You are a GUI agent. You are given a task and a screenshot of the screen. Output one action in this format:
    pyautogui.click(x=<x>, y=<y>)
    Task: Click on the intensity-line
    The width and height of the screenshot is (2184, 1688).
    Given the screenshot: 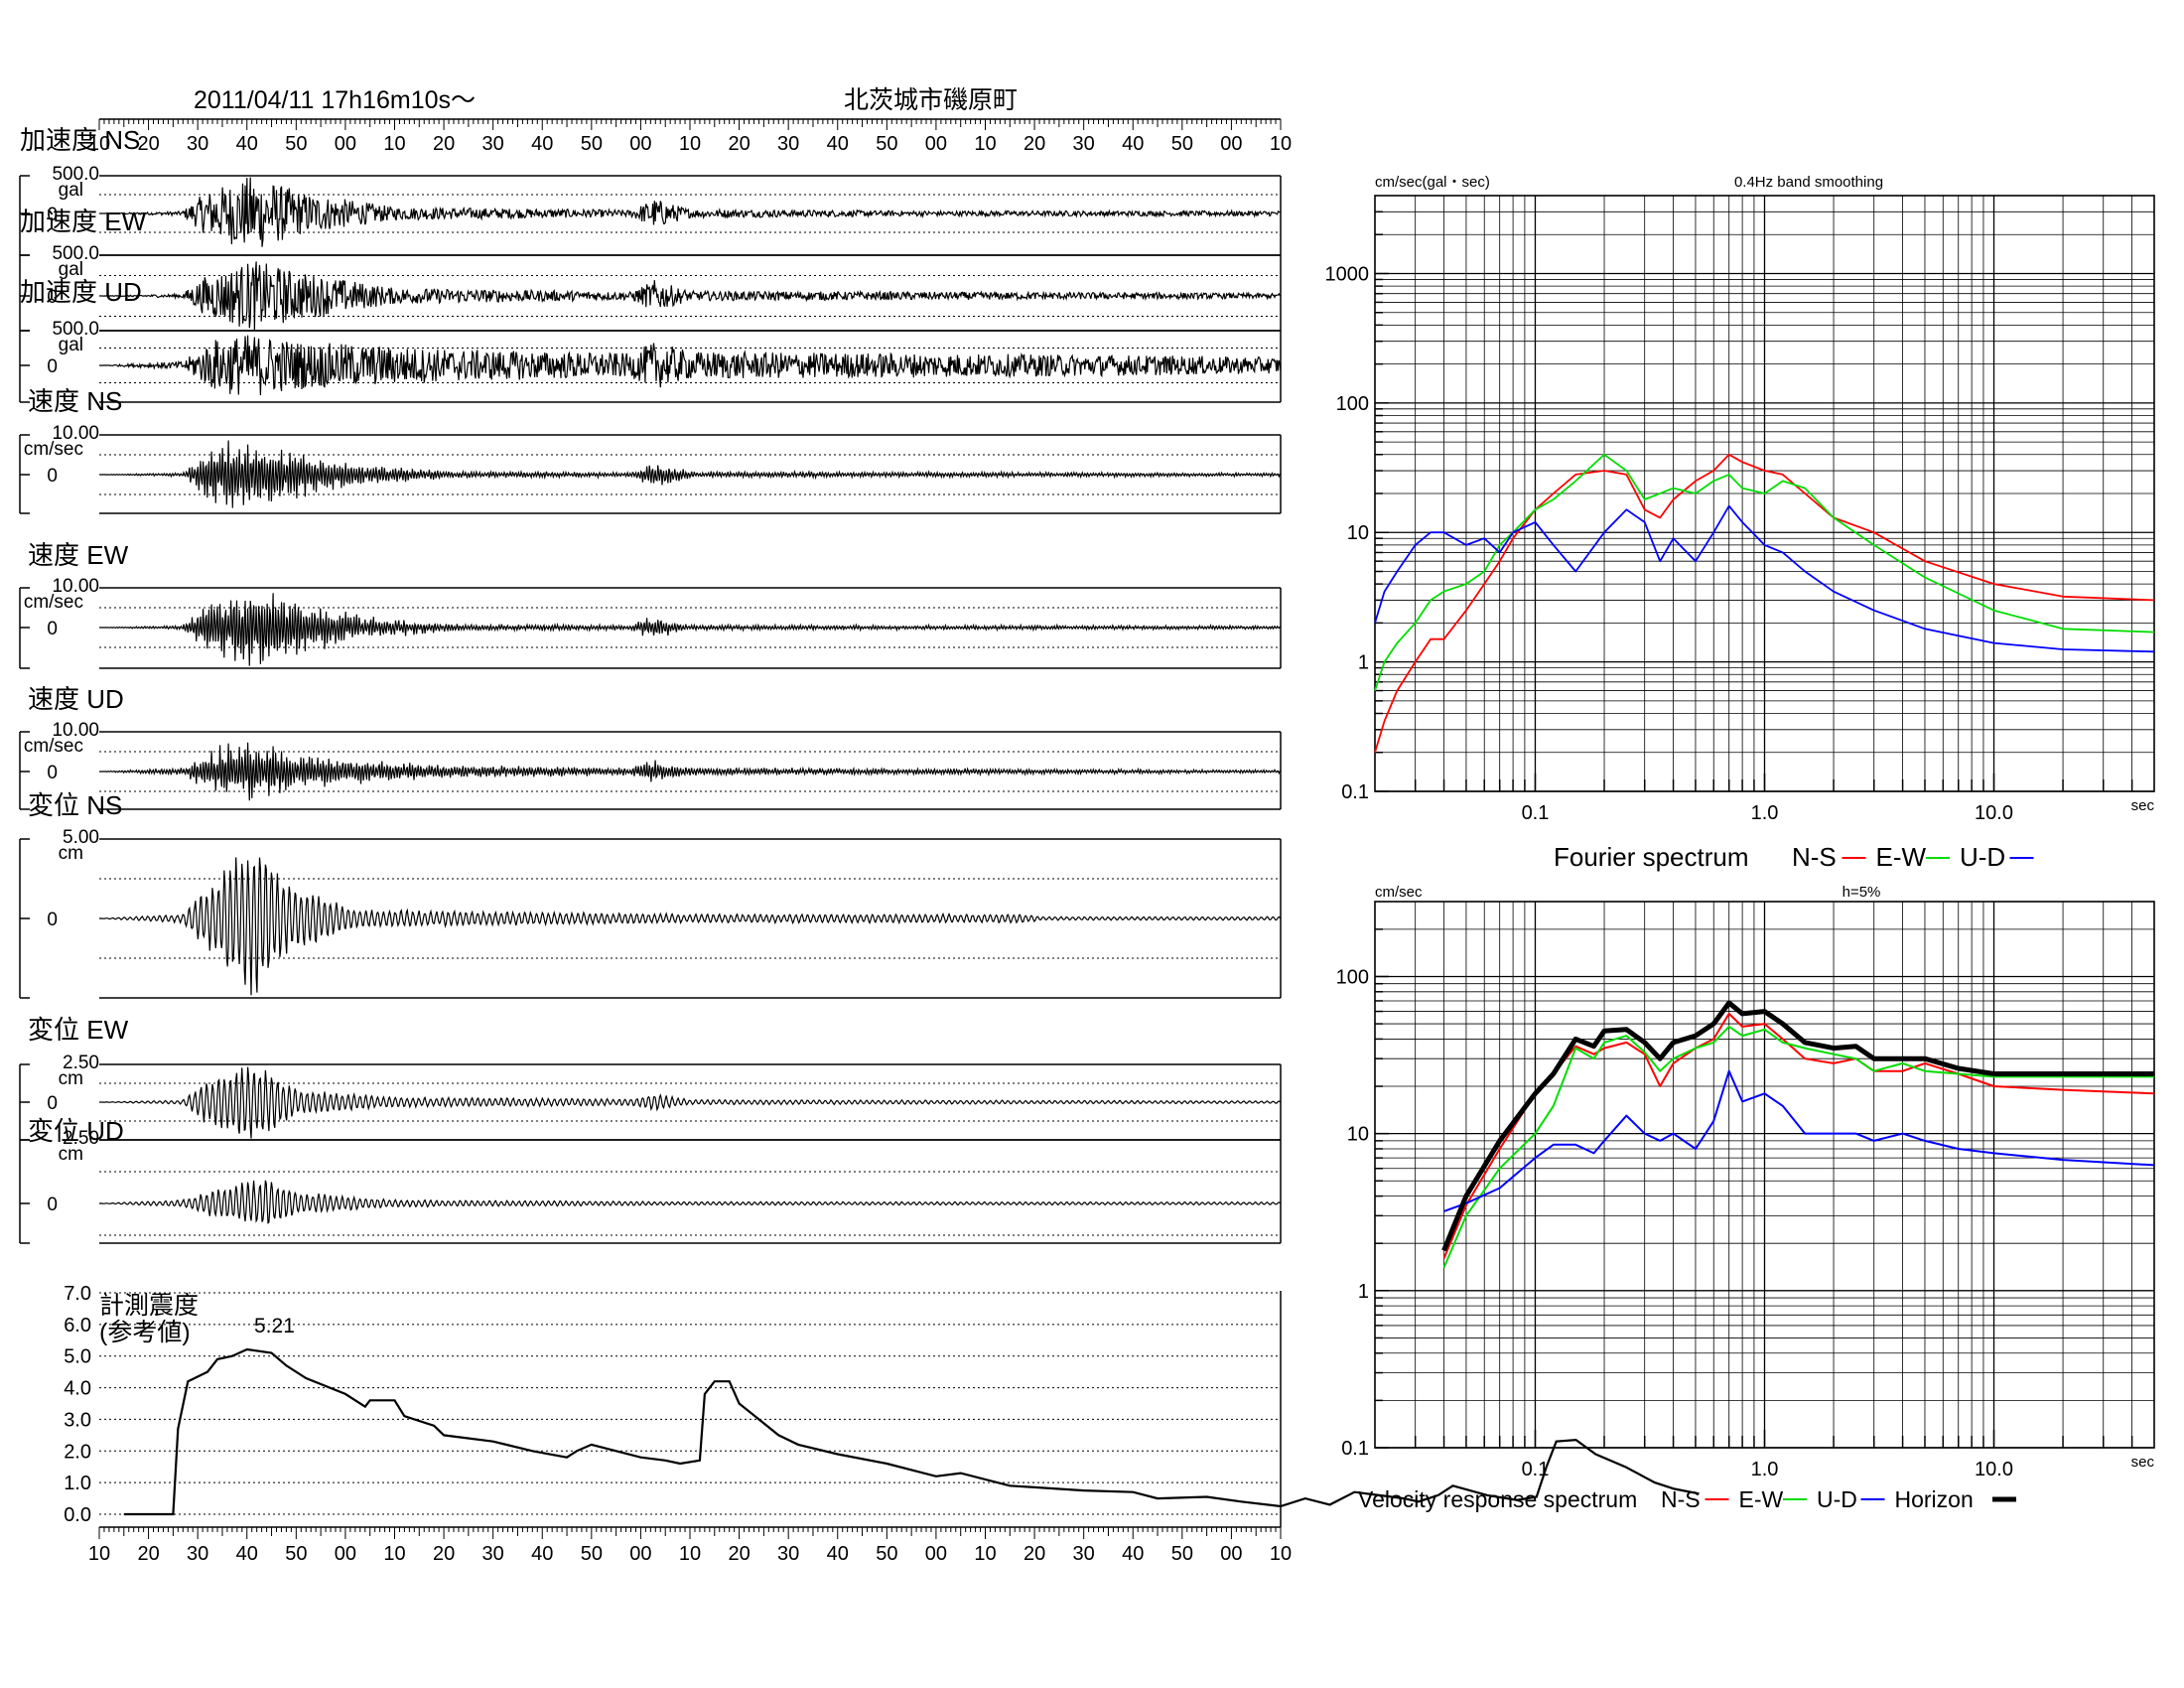 What is the action you would take?
    pyautogui.click(x=911, y=1431)
    